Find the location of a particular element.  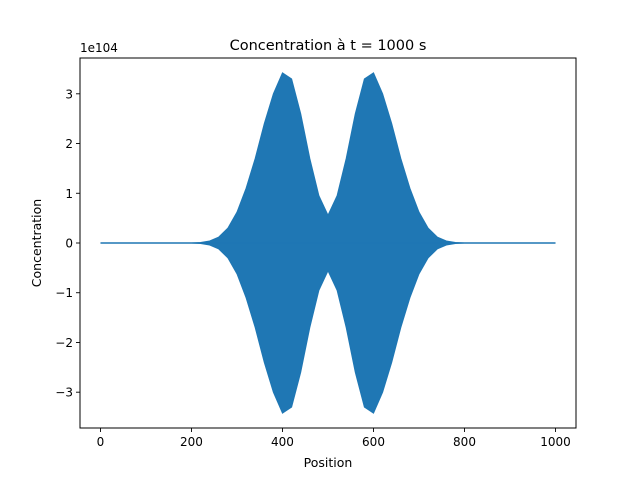

y-axis-label: Concentration is located at coordinates (36, 243).